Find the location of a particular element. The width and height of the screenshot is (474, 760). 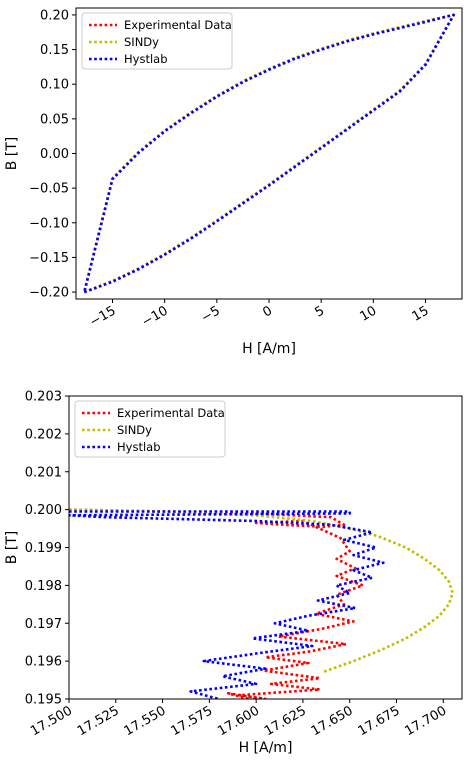

y-tick-label: 0.00 is located at coordinates (54, 154).